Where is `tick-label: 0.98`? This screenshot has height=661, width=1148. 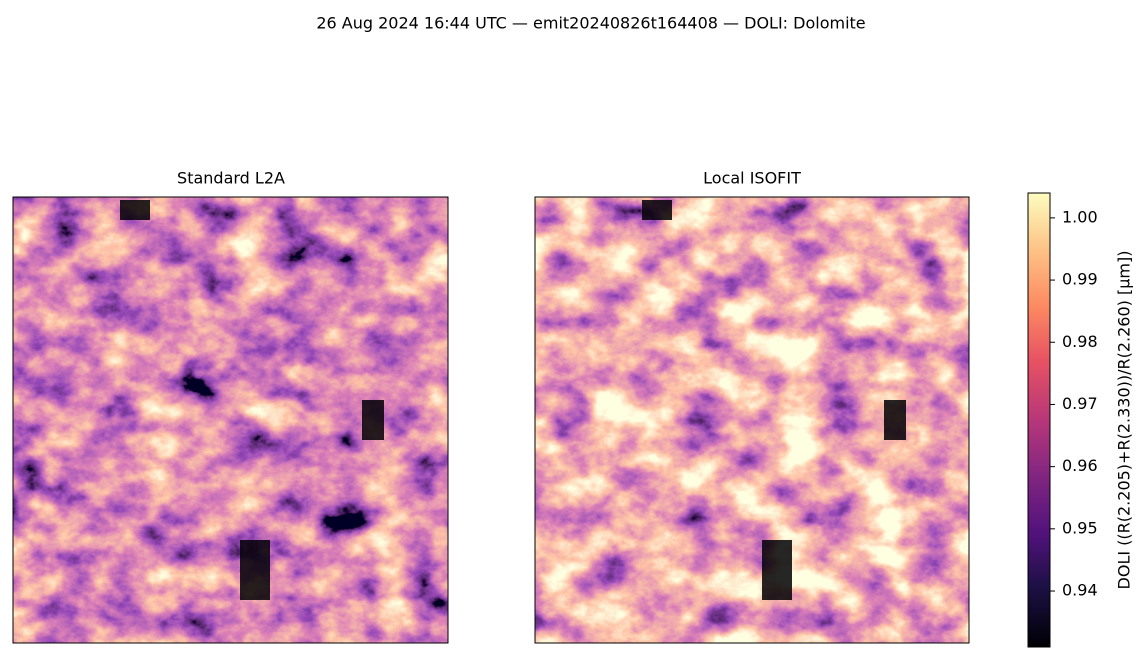
tick-label: 0.98 is located at coordinates (1080, 341).